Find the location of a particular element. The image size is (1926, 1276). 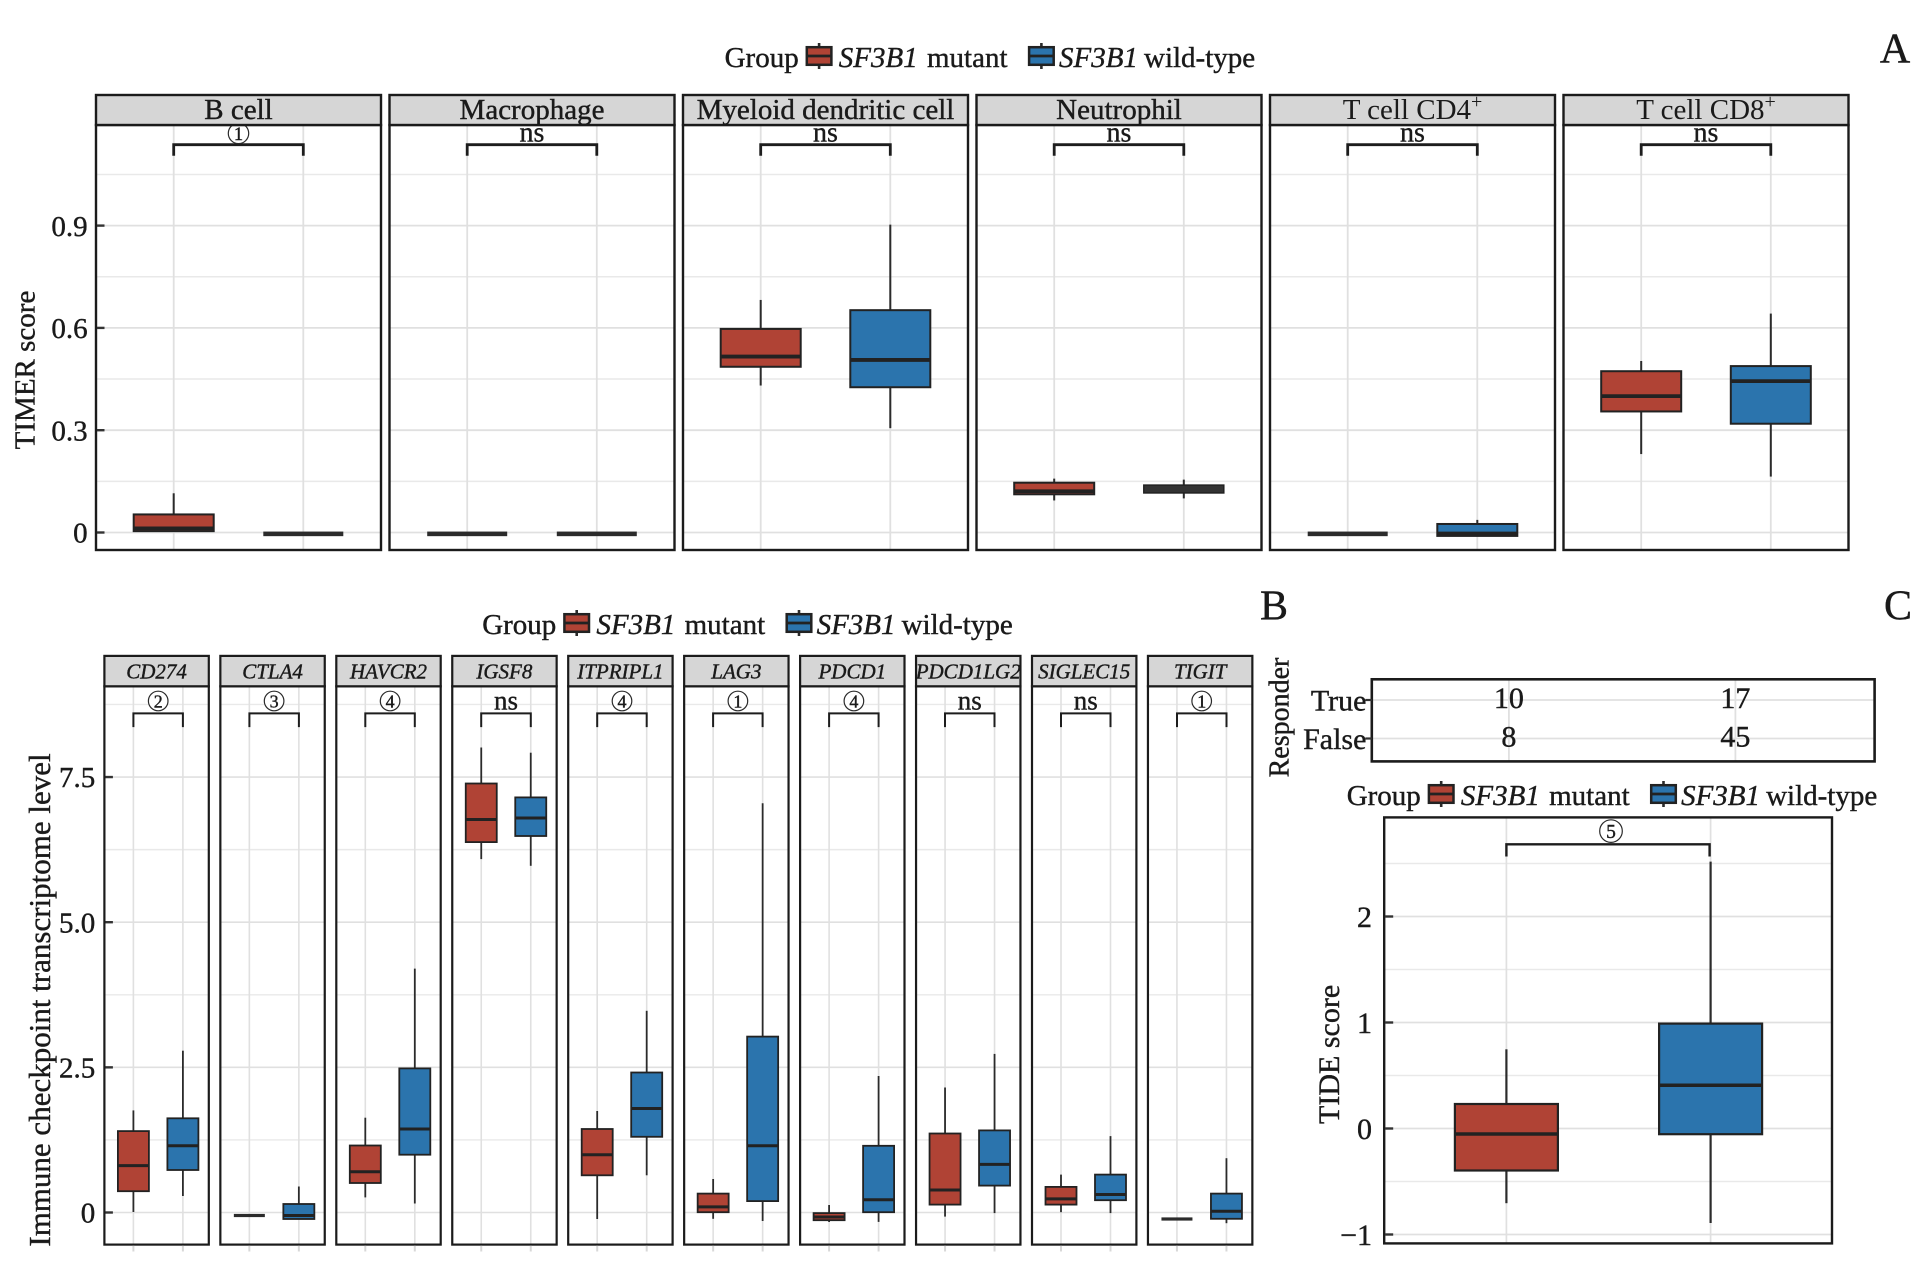

svg-text: 10 is located at coordinates (1509, 698).